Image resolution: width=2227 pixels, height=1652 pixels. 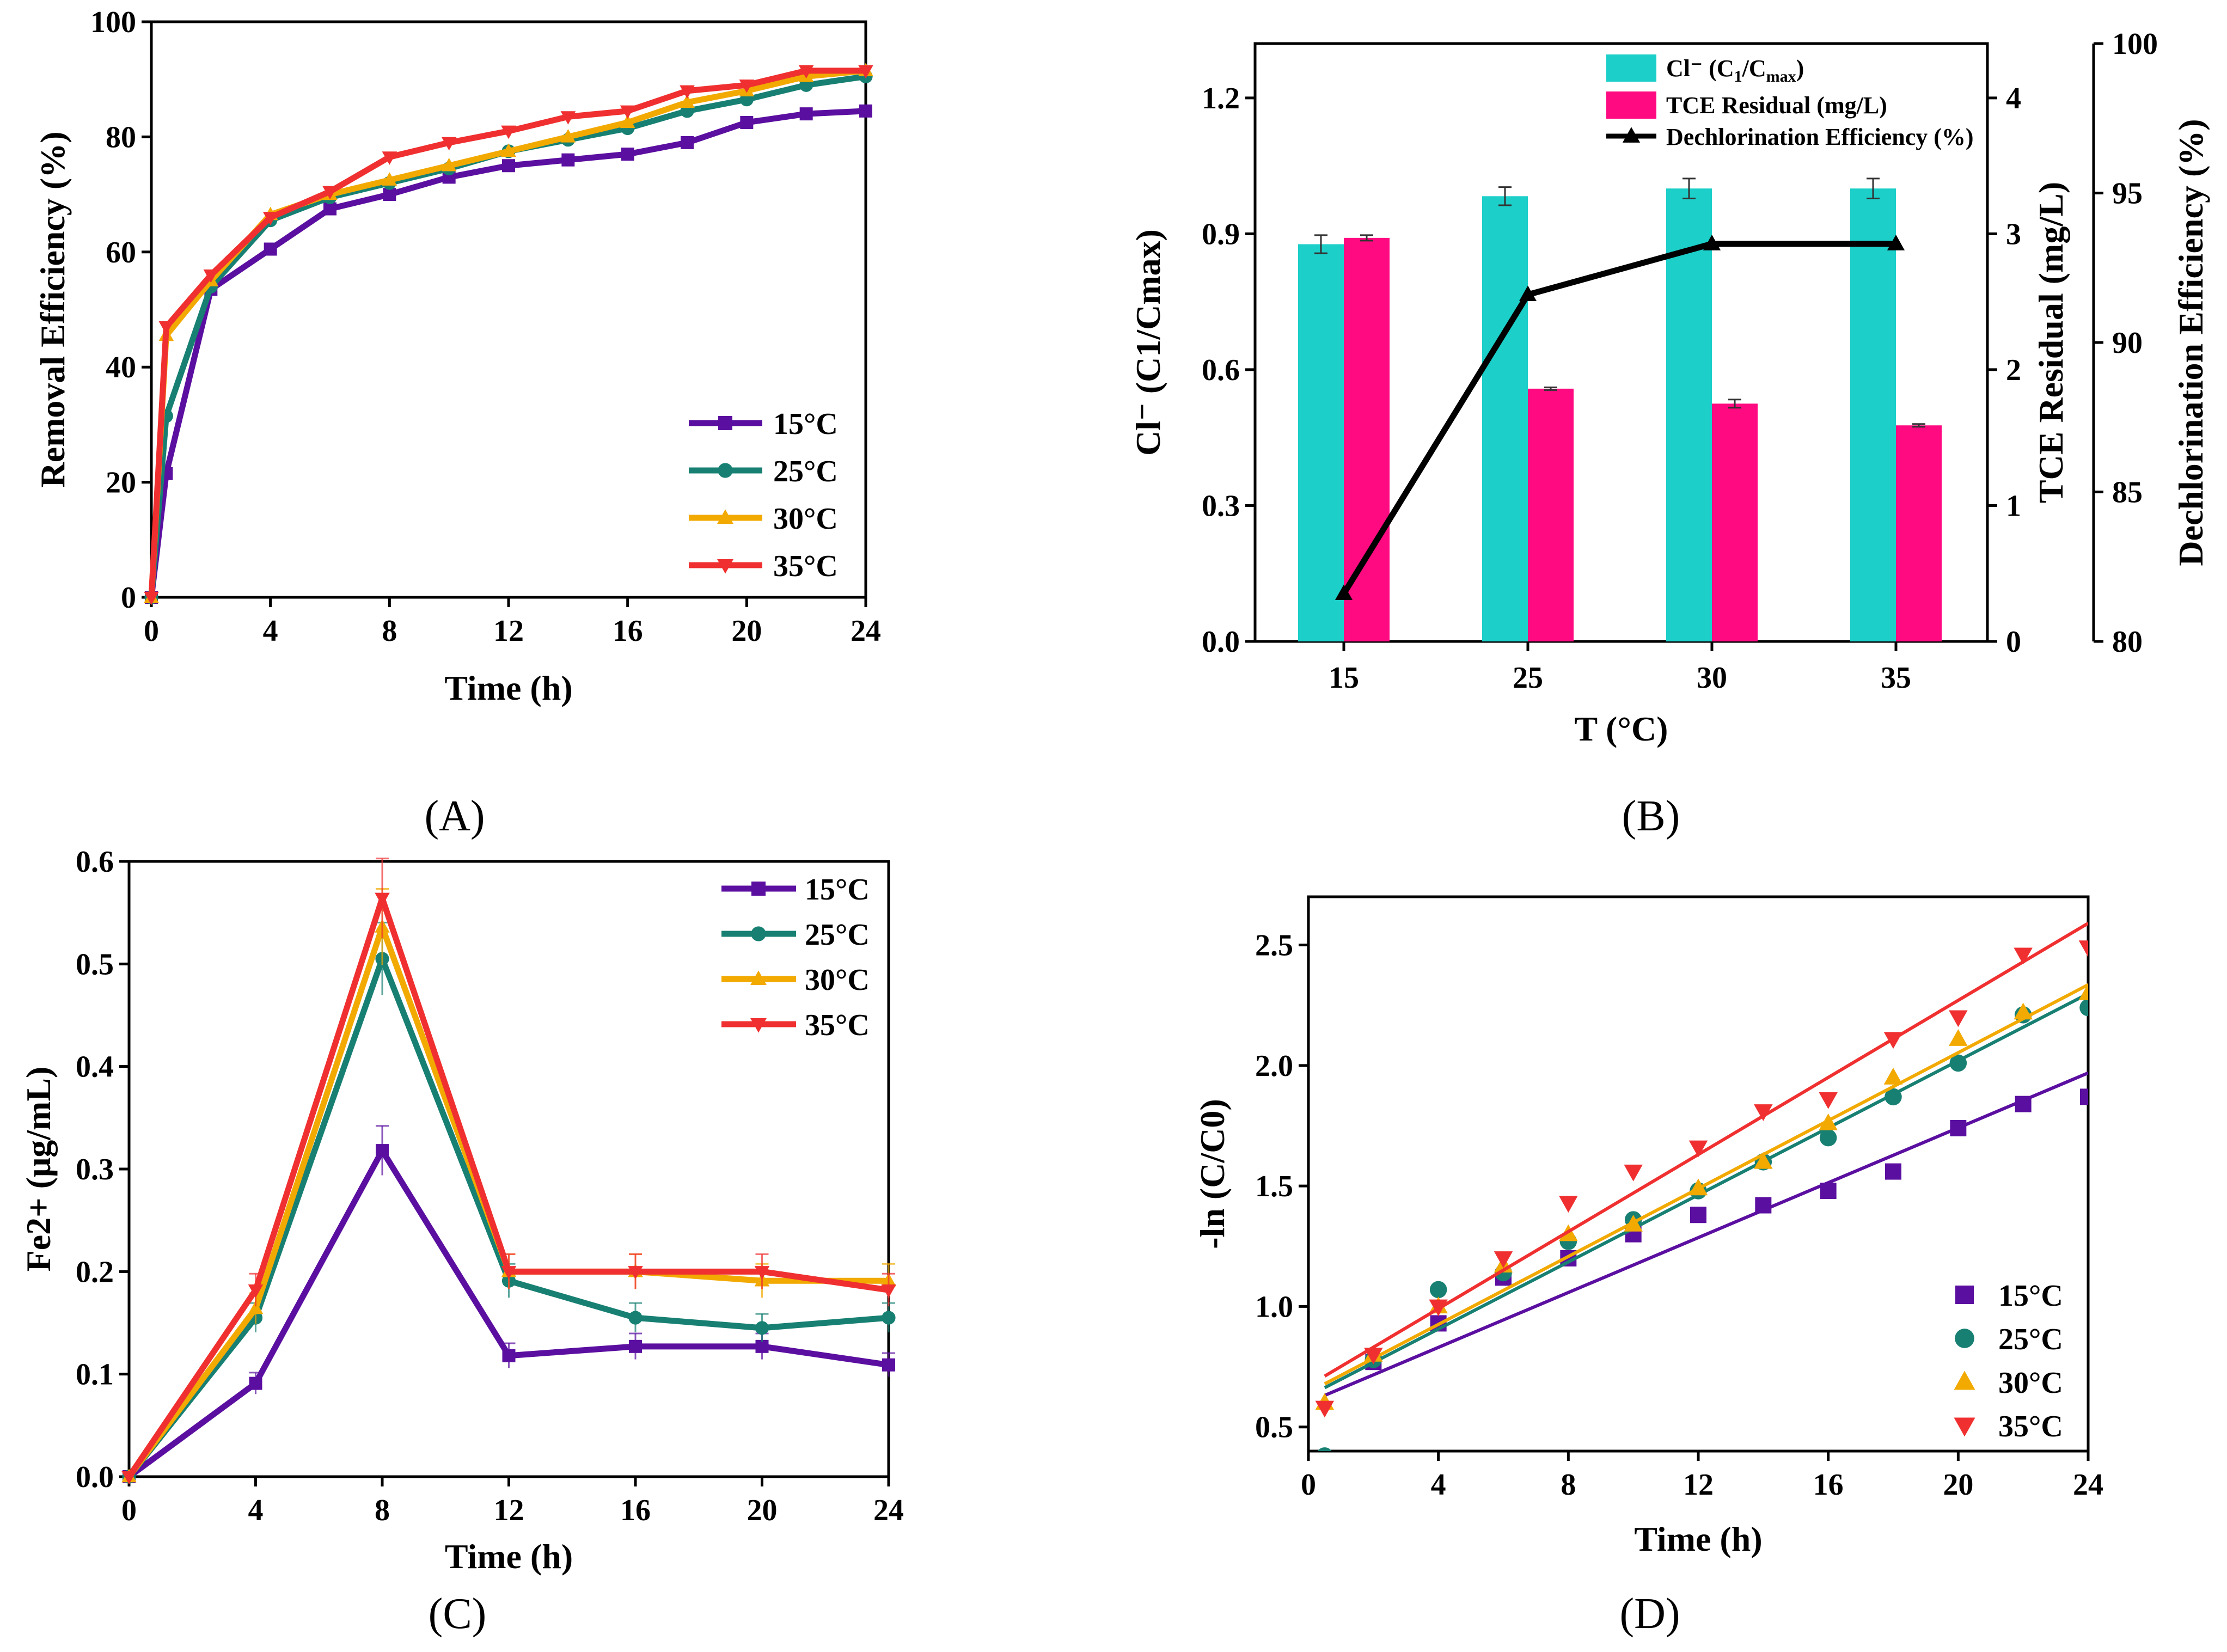 I want to click on y-tick-label: 100, so click(x=113, y=22).